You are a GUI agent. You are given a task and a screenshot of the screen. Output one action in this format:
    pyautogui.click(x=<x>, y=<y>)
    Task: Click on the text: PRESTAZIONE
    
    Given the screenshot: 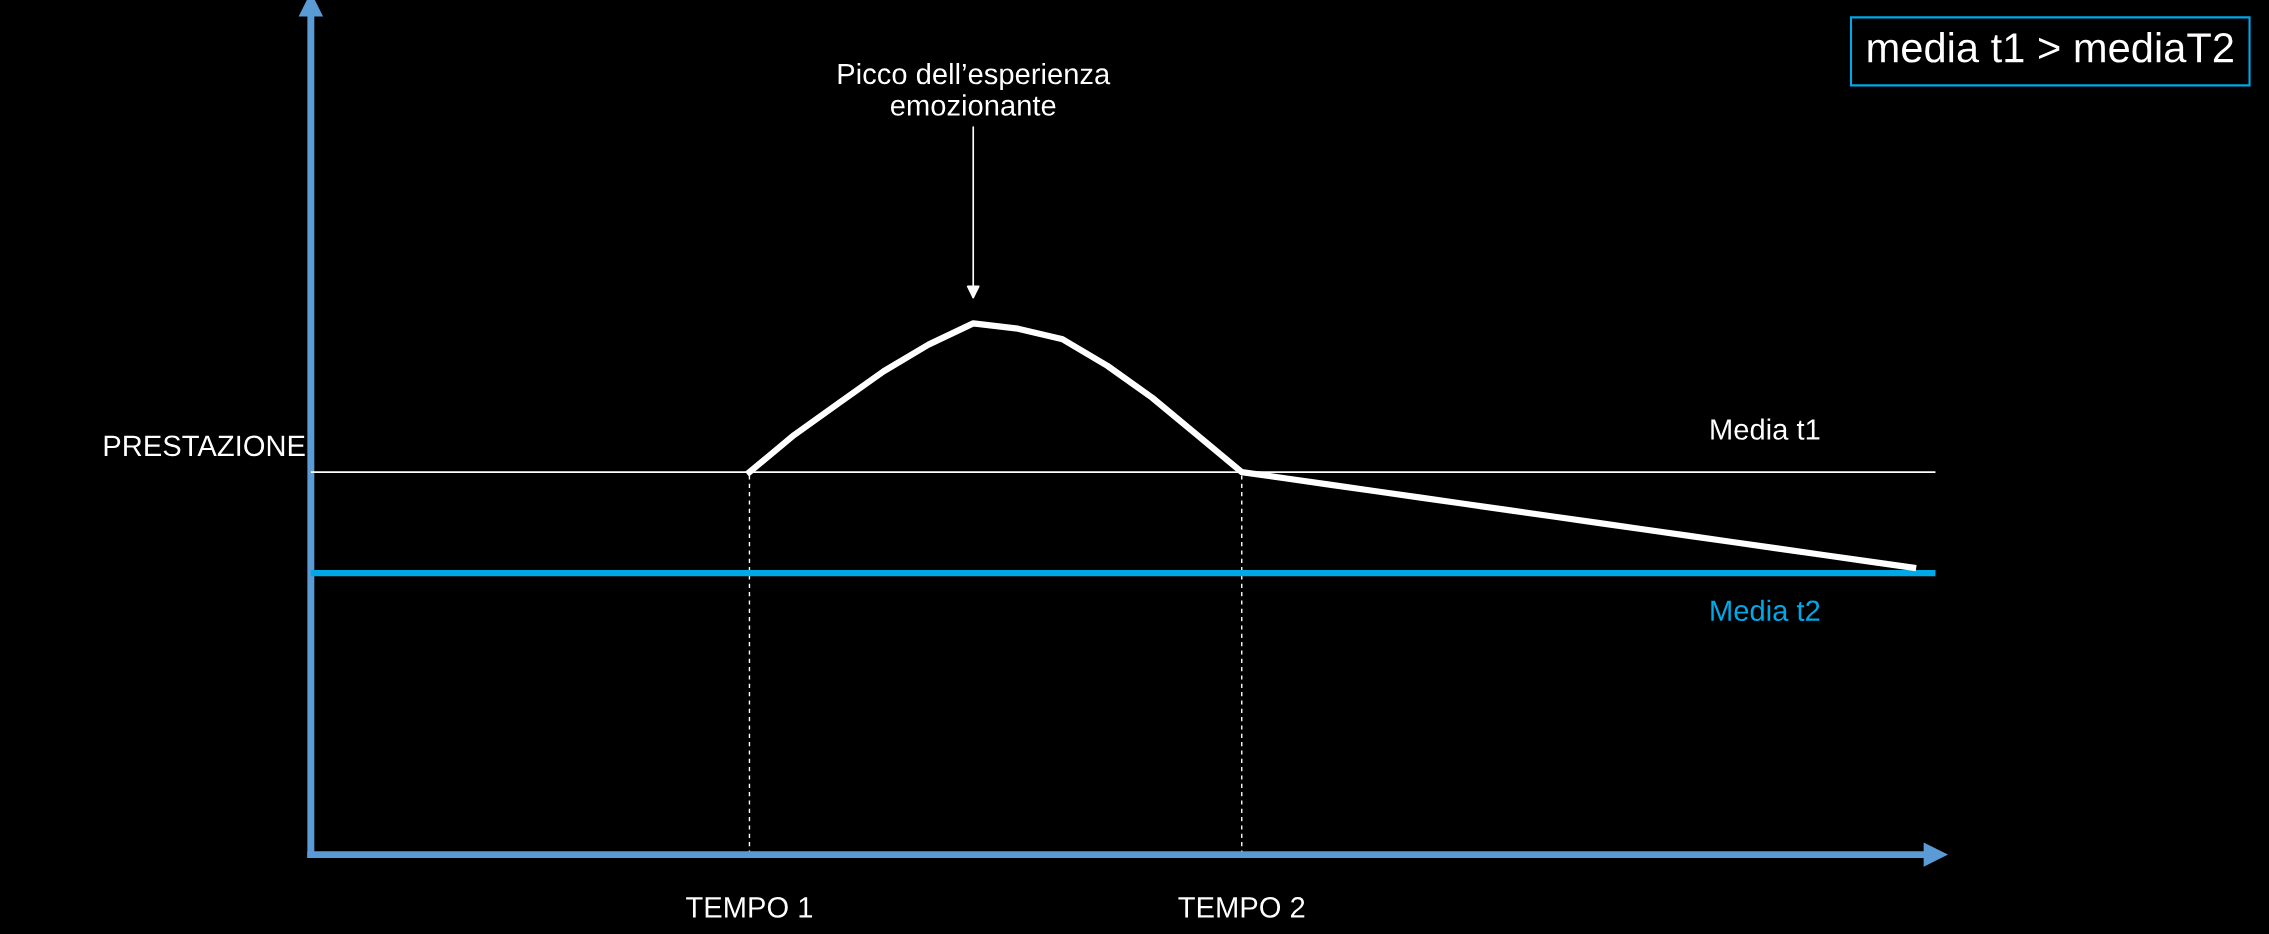 What is the action you would take?
    pyautogui.click(x=204, y=446)
    